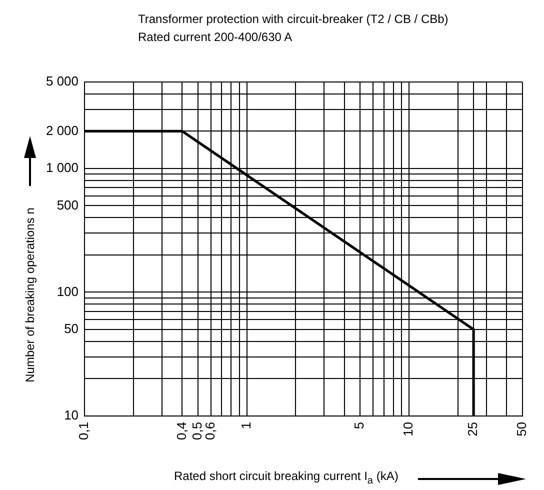 The width and height of the screenshot is (544, 490). Describe the element at coordinates (246, 426) in the screenshot. I see `x-tick-label: 1` at that location.